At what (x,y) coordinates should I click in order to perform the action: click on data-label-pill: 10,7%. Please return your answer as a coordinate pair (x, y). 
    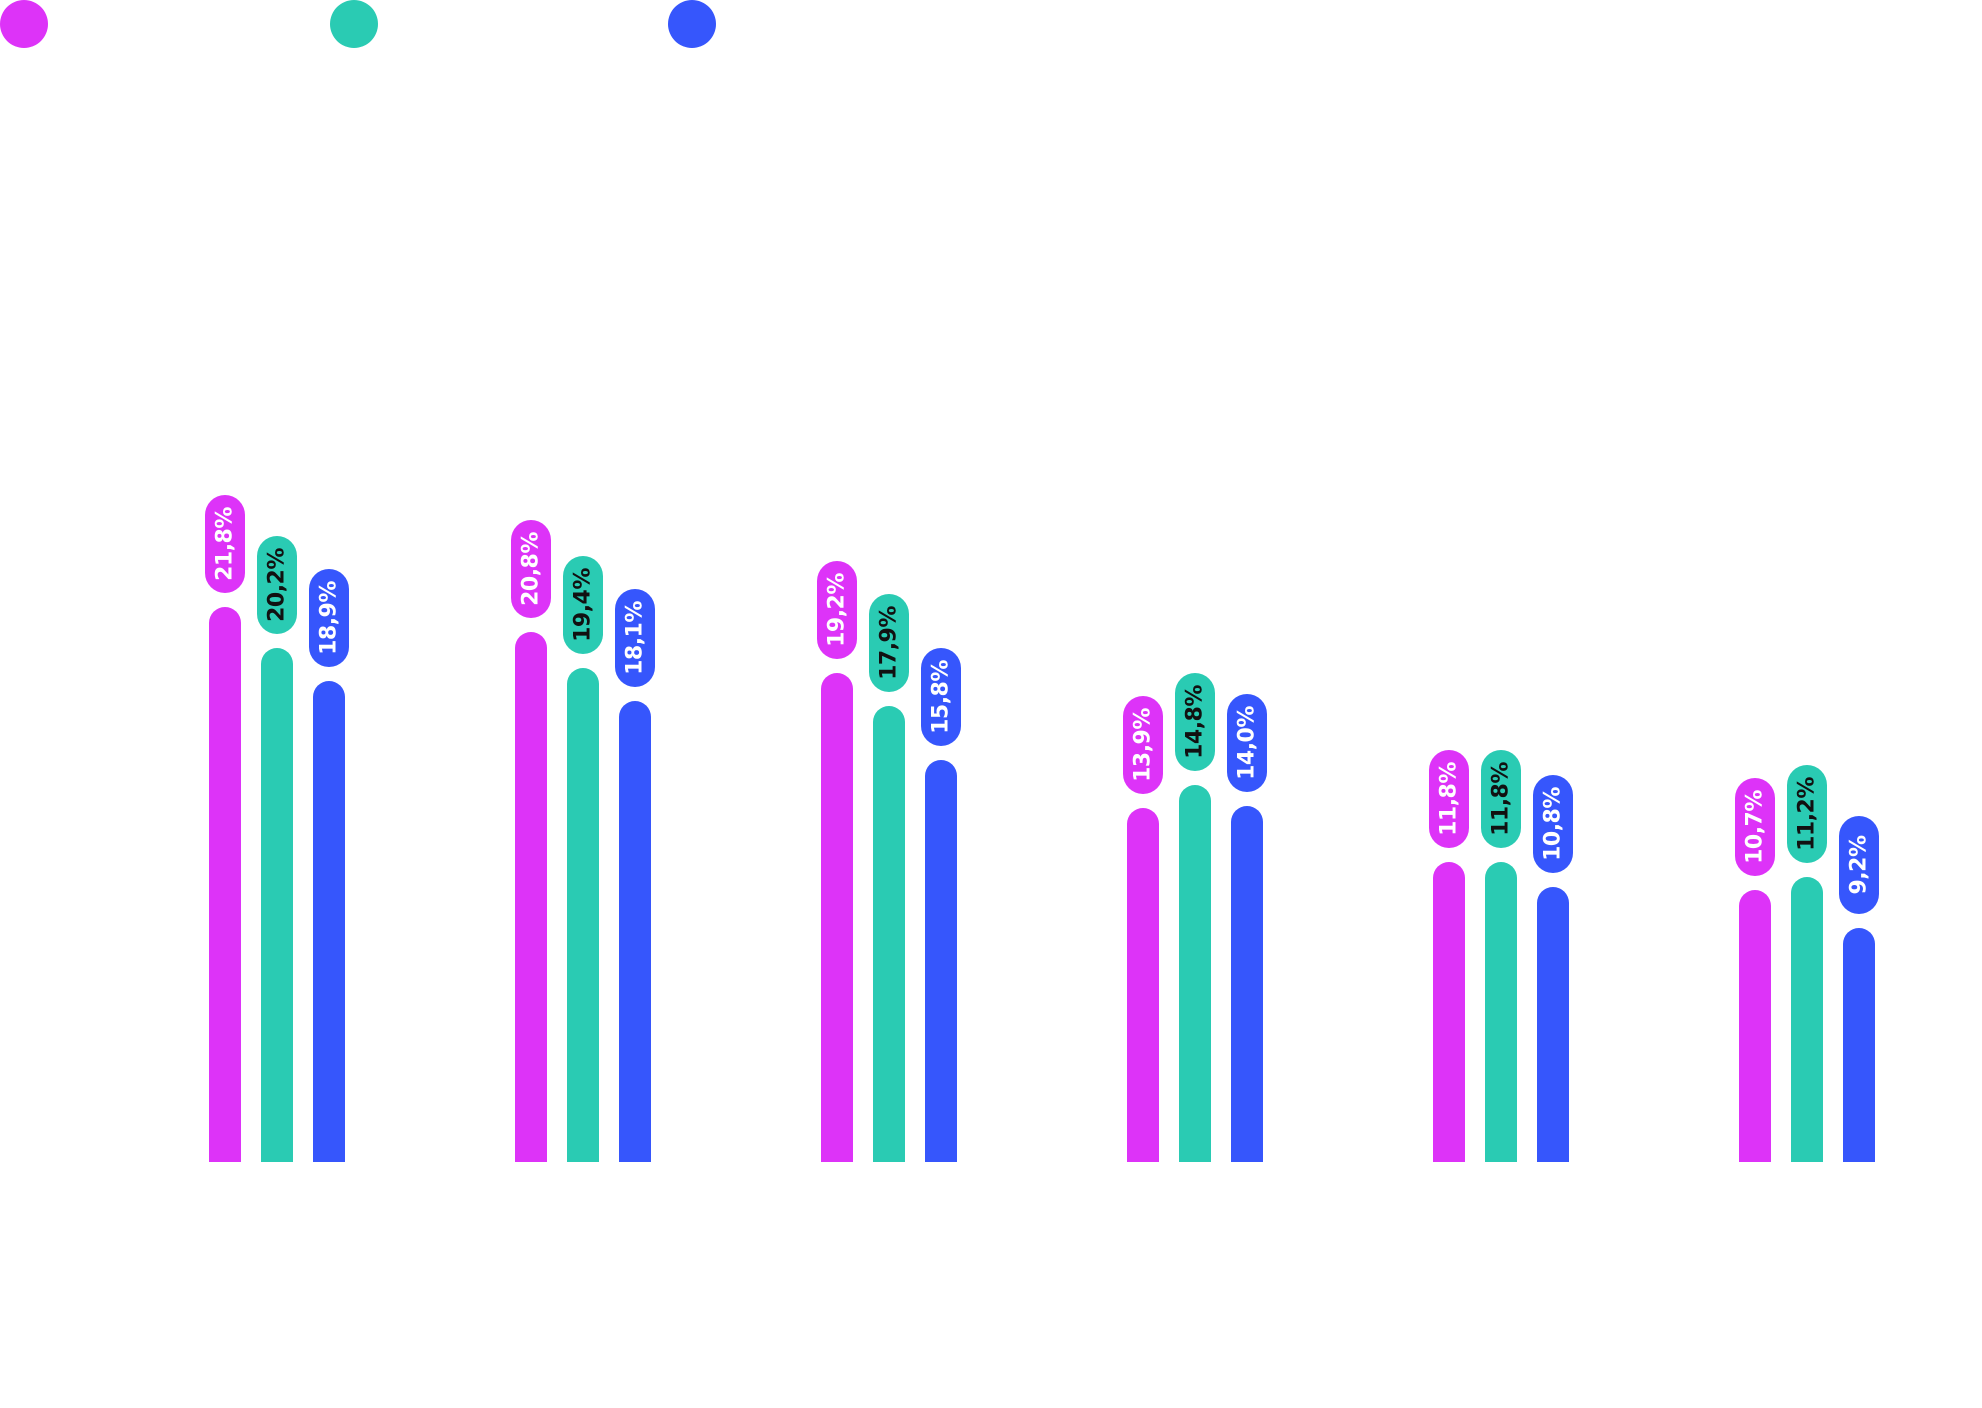
    Looking at the image, I should click on (1755, 826).